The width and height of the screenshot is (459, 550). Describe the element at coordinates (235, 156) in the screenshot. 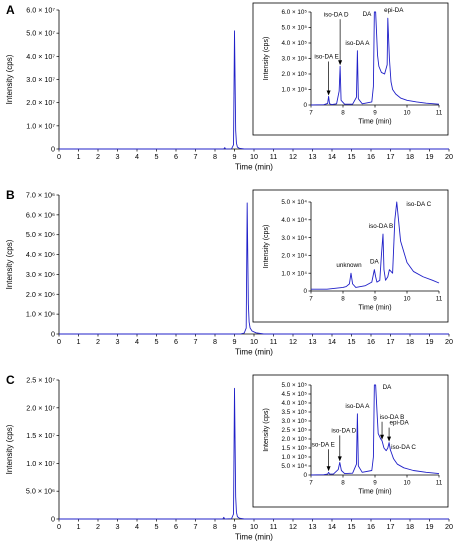

I see `panel-a-x-tick-label: 9` at that location.